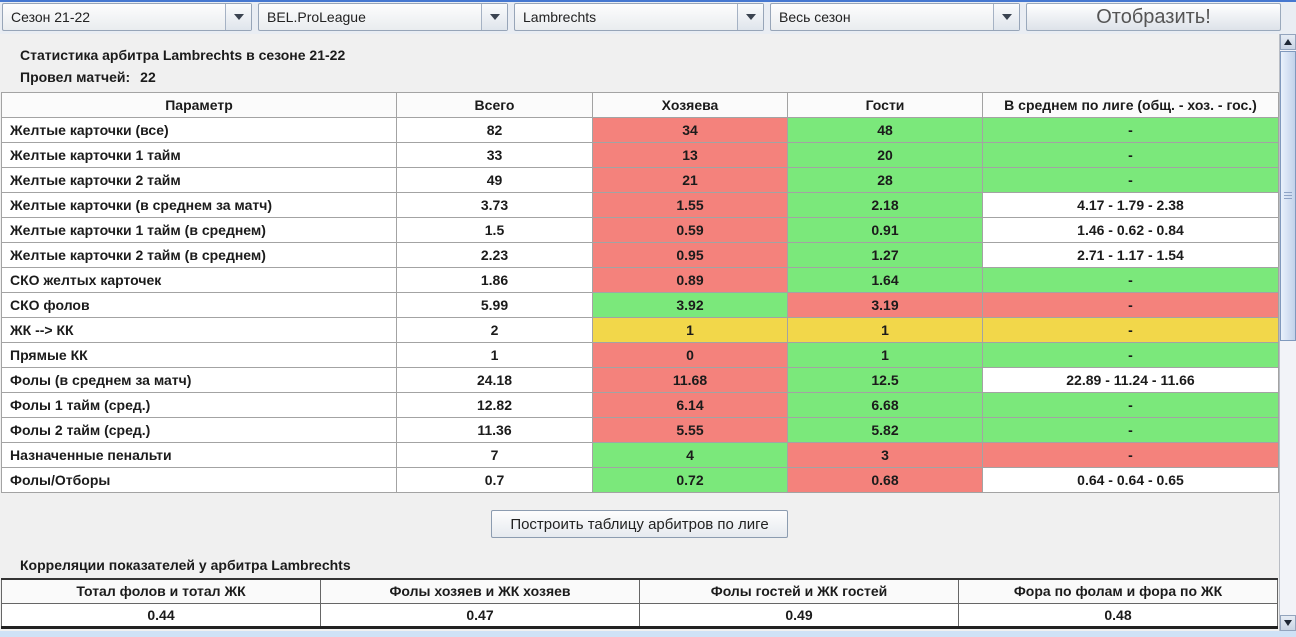 The width and height of the screenshot is (1296, 637). What do you see at coordinates (199, 280) in the screenshot?
I see `param-cell: СКО желтых карточек` at bounding box center [199, 280].